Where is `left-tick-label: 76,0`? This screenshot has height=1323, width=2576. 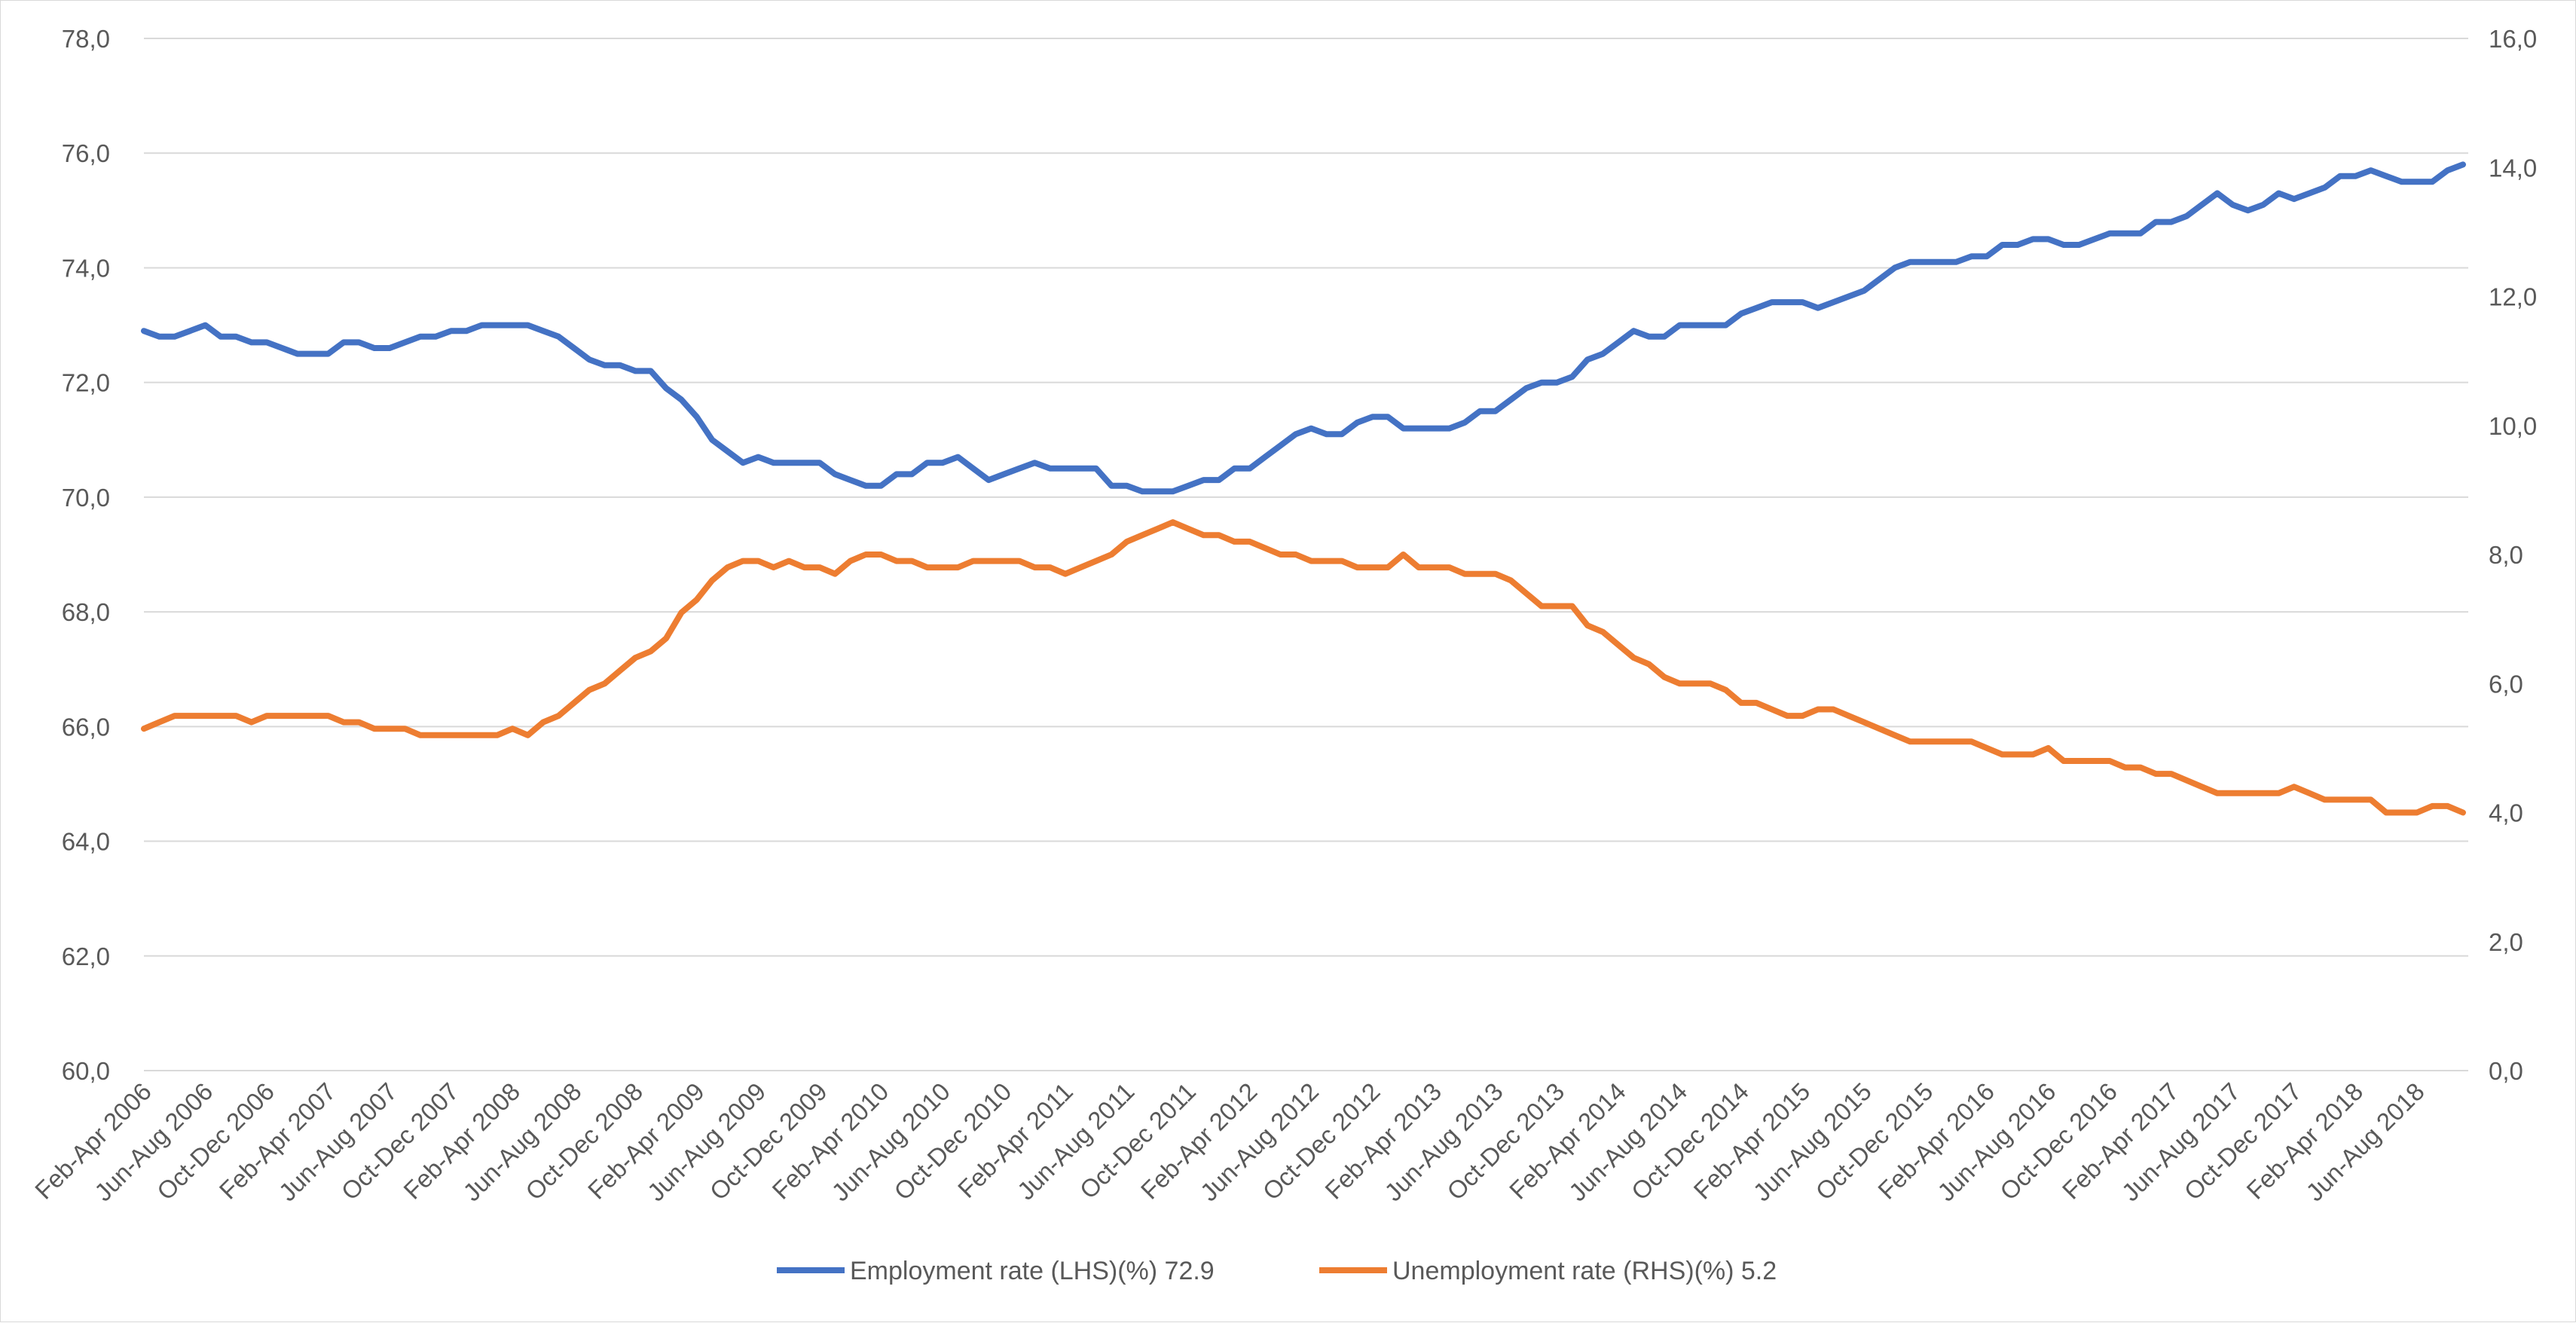 left-tick-label: 76,0 is located at coordinates (86, 153).